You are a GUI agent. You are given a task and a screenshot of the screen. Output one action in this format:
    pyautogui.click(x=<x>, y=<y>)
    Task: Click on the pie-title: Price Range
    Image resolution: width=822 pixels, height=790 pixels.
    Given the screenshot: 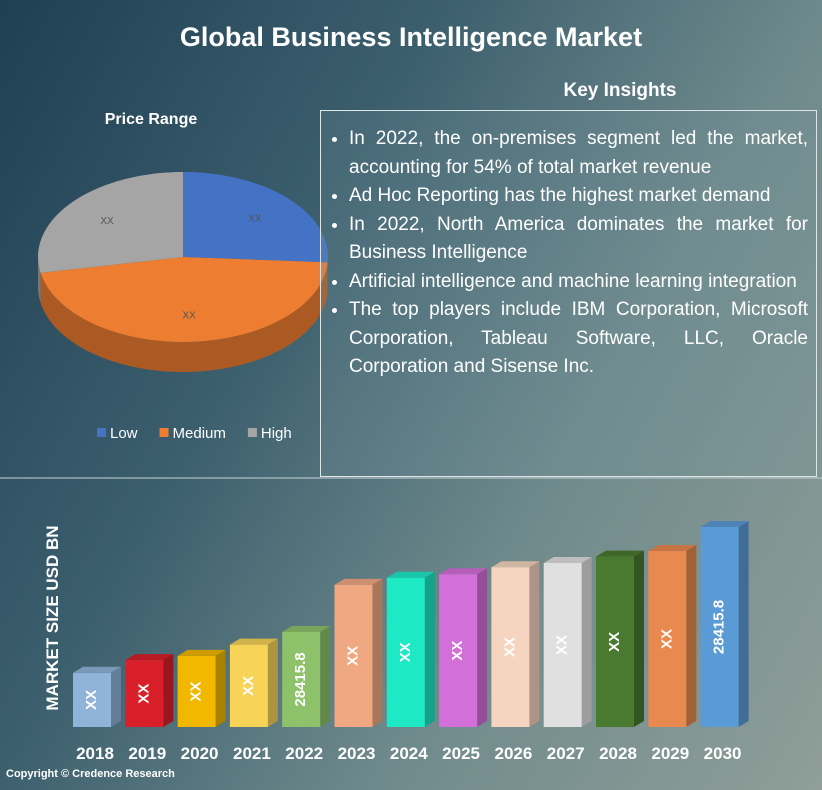 What is the action you would take?
    pyautogui.click(x=151, y=119)
    